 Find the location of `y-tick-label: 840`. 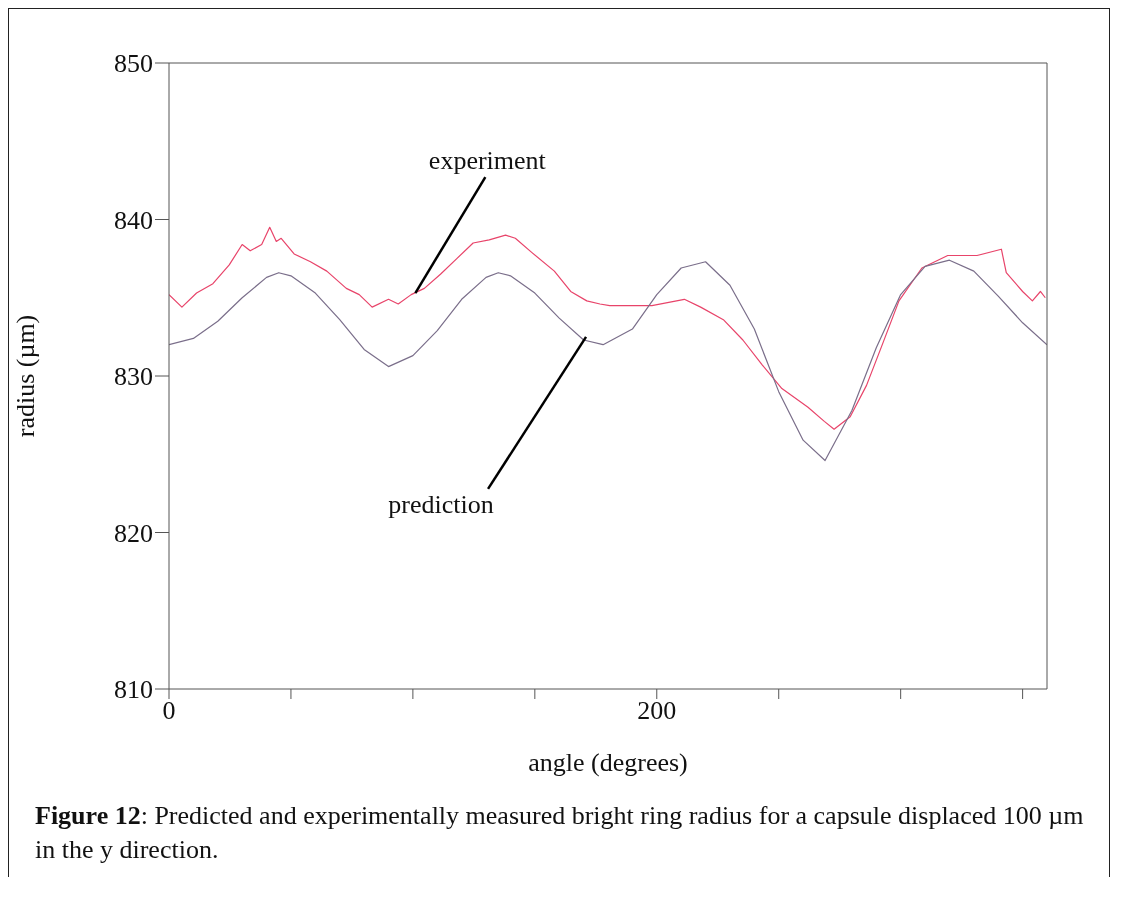

y-tick-label: 840 is located at coordinates (133, 220).